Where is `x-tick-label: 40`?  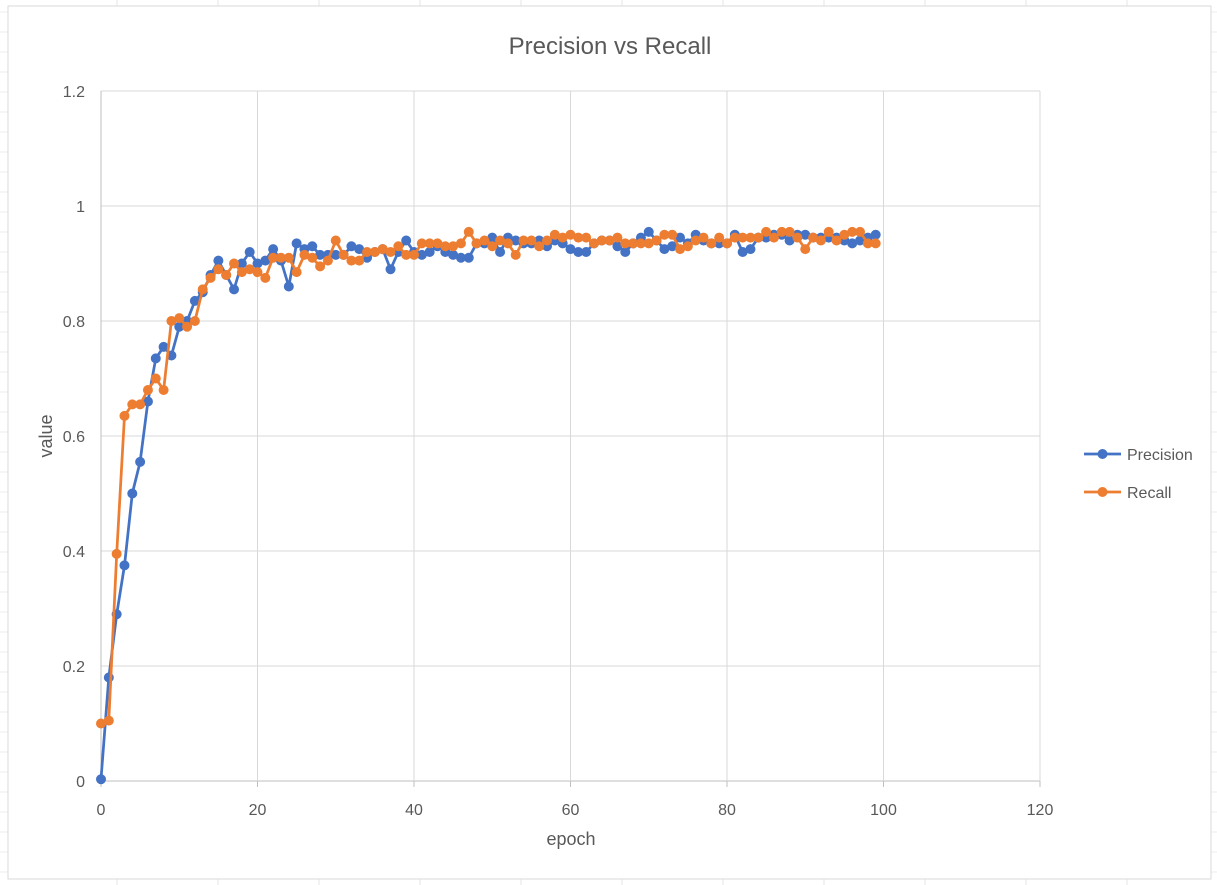
x-tick-label: 40 is located at coordinates (414, 810).